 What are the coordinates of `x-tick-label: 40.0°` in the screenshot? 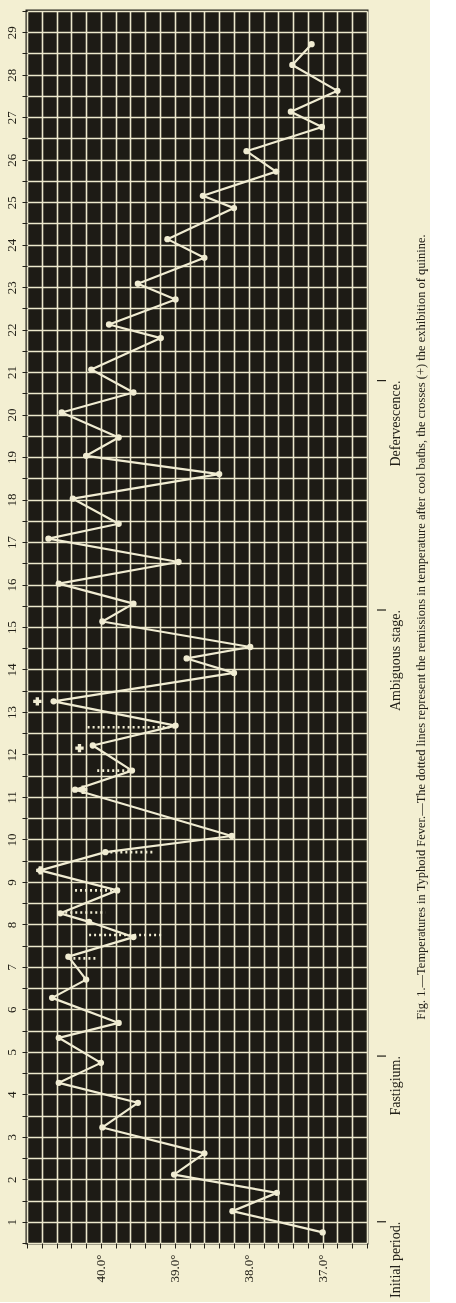 It's located at (101, 1268).